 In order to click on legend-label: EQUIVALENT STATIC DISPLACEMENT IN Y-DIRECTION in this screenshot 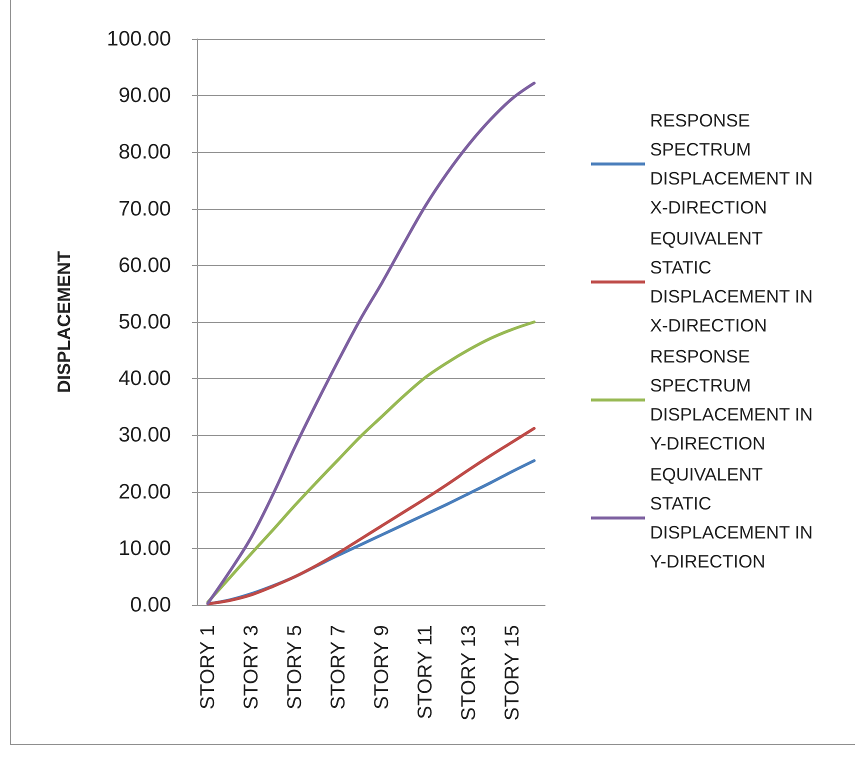, I will do `click(734, 518)`.